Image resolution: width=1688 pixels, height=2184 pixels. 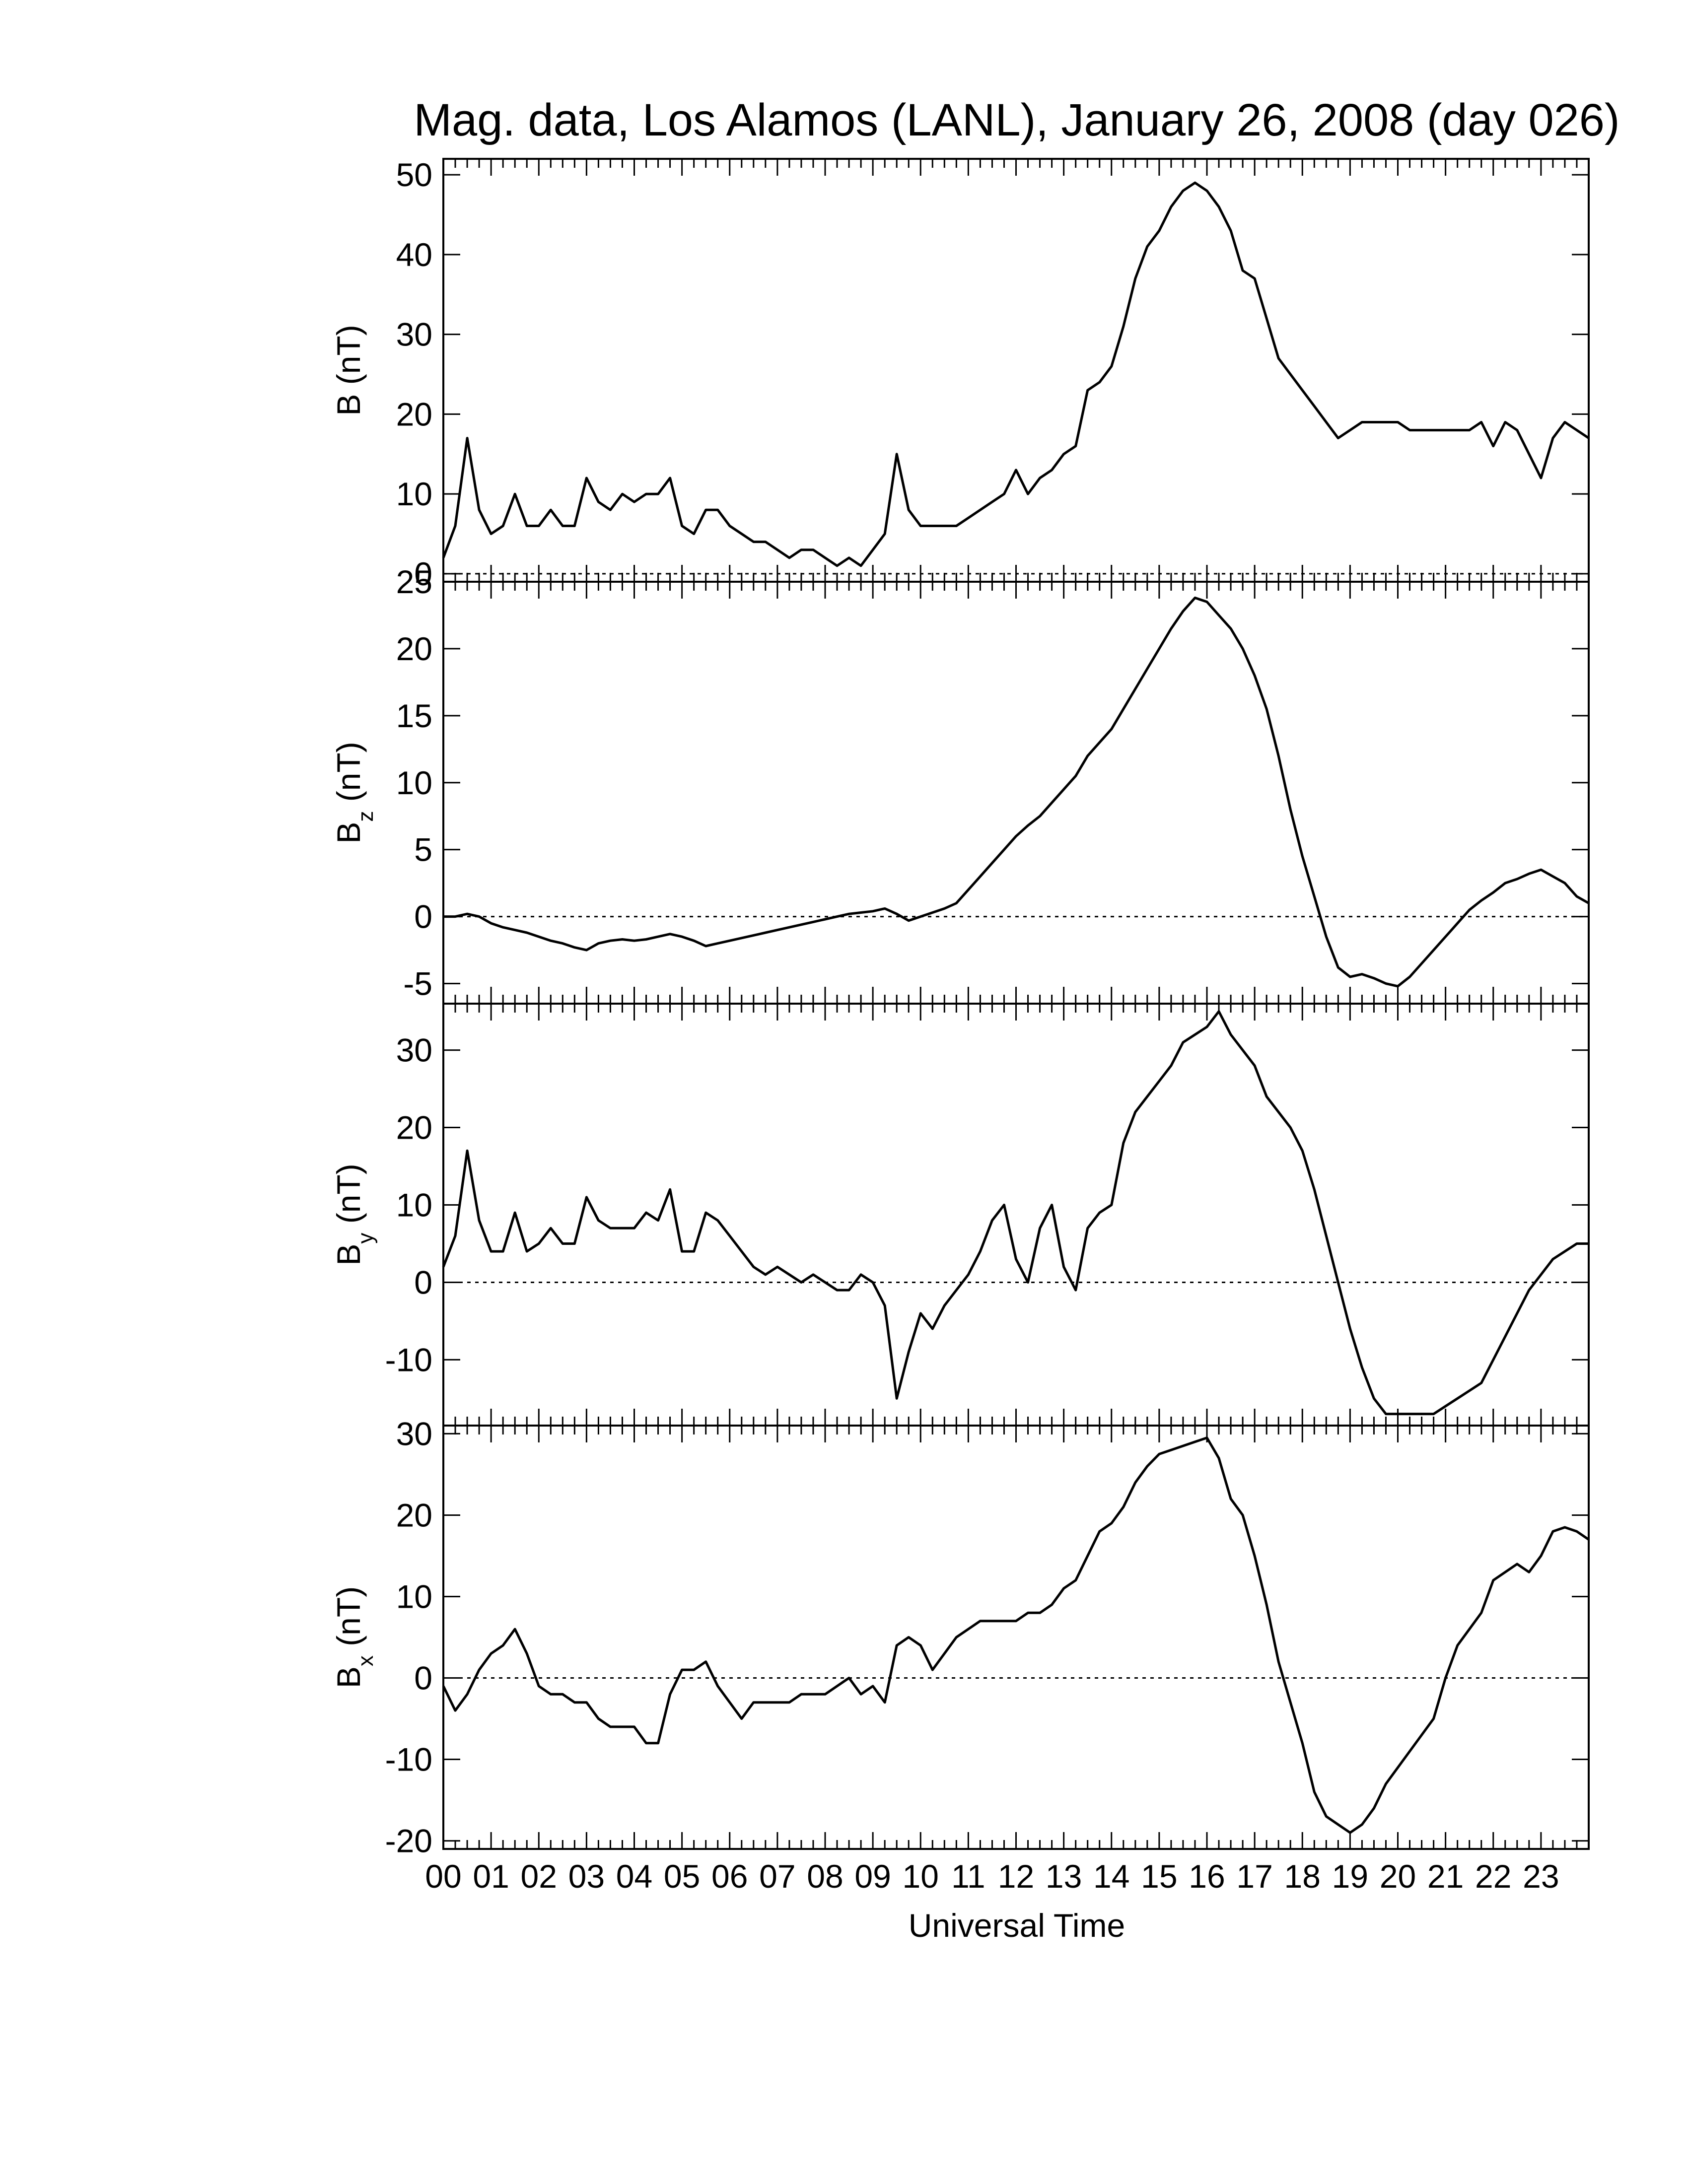 What do you see at coordinates (1016, 1876) in the screenshot?
I see `x-tick-label: 12` at bounding box center [1016, 1876].